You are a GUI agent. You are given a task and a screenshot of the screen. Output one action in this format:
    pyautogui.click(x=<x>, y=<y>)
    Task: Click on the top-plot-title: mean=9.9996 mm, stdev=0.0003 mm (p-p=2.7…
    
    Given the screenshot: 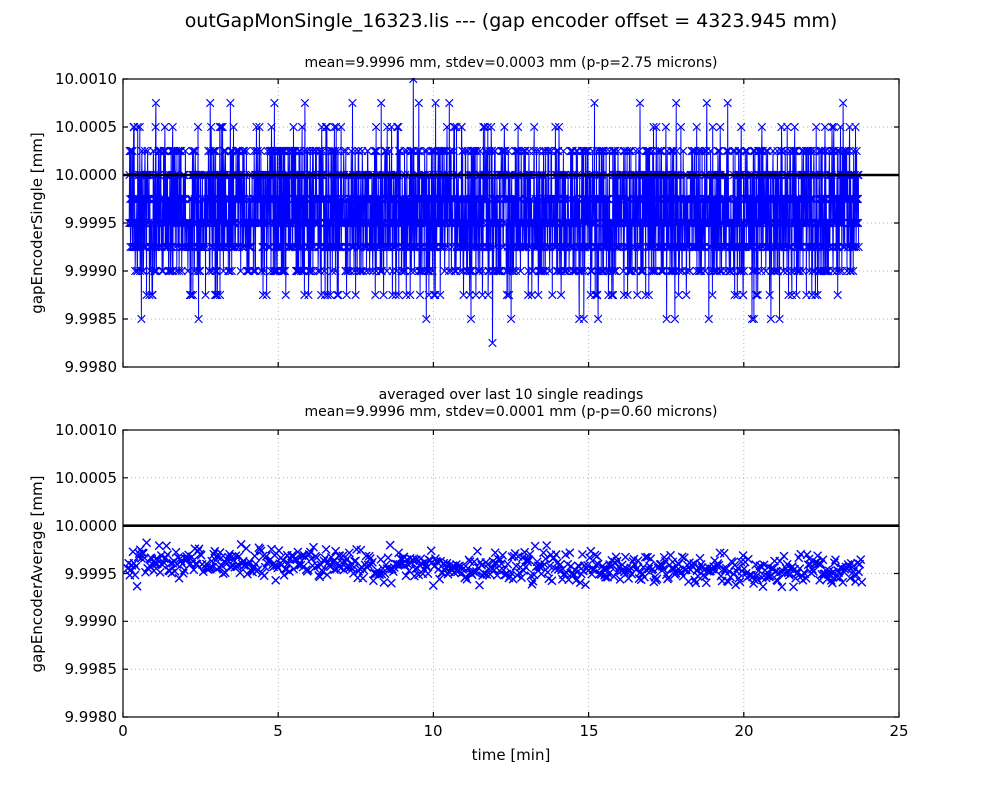 What is the action you would take?
    pyautogui.click(x=511, y=63)
    